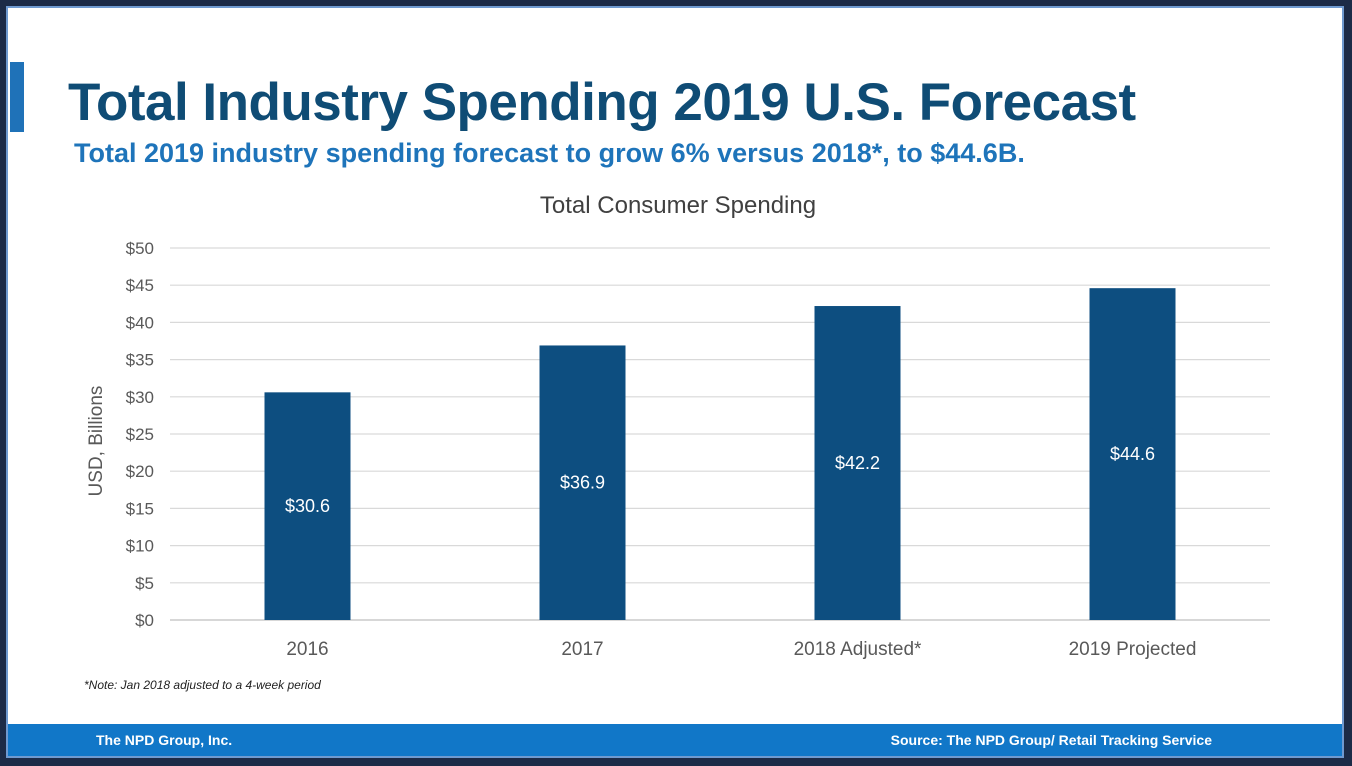 This screenshot has width=1352, height=766. Describe the element at coordinates (582, 649) in the screenshot. I see `x-tick-label: 2017` at that location.